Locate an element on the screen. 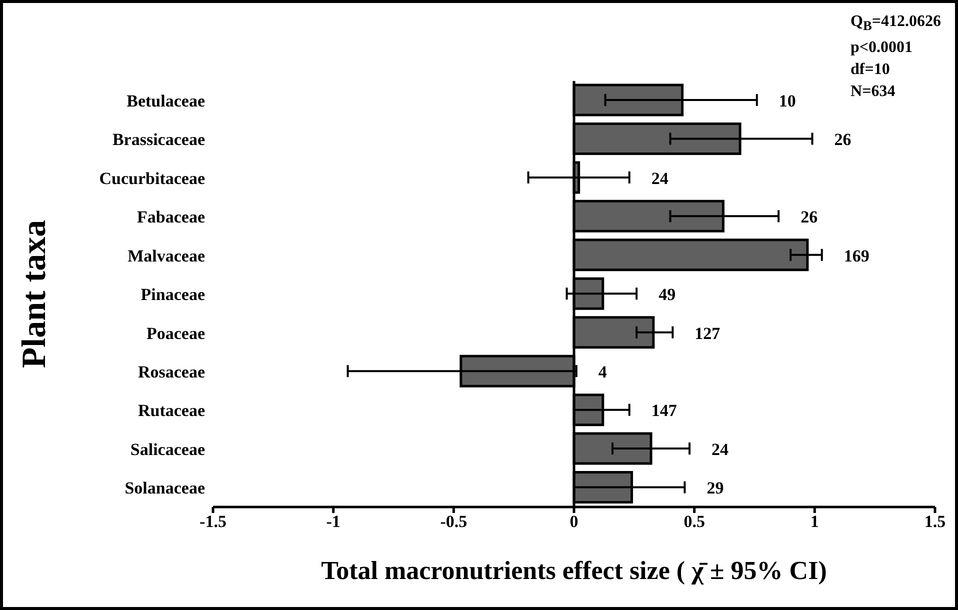 Image resolution: width=958 pixels, height=610 pixels. annotation: 29 is located at coordinates (715, 488).